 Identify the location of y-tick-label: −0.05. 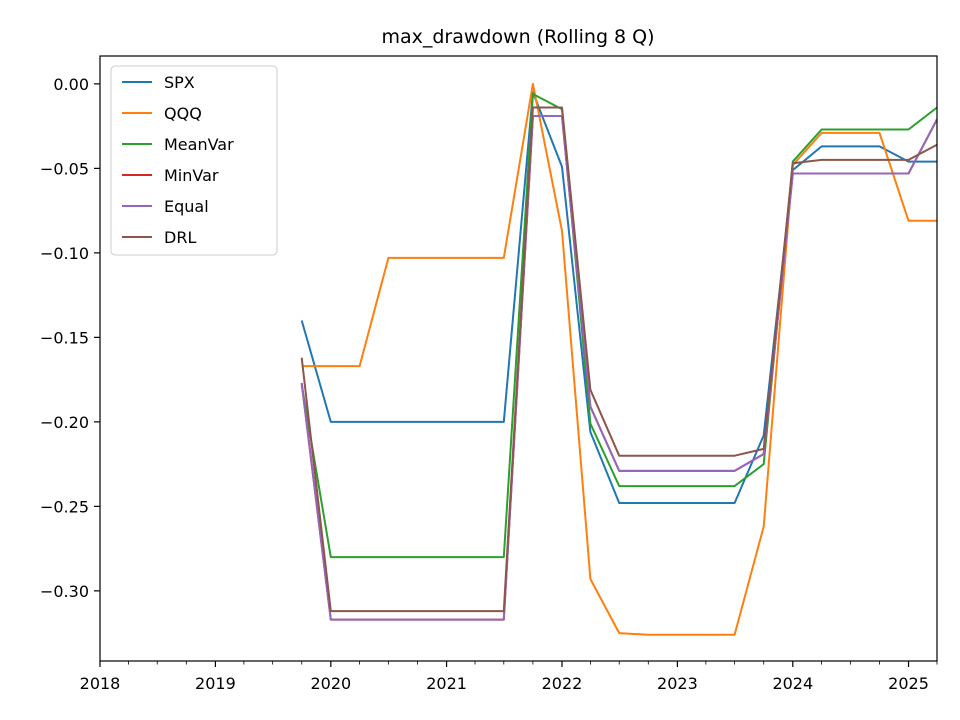
(64, 168).